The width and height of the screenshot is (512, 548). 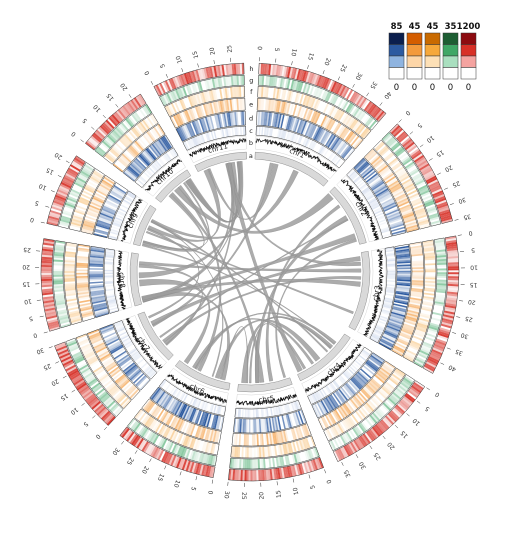 I want to click on track-letter-b: b, so click(x=251, y=143).